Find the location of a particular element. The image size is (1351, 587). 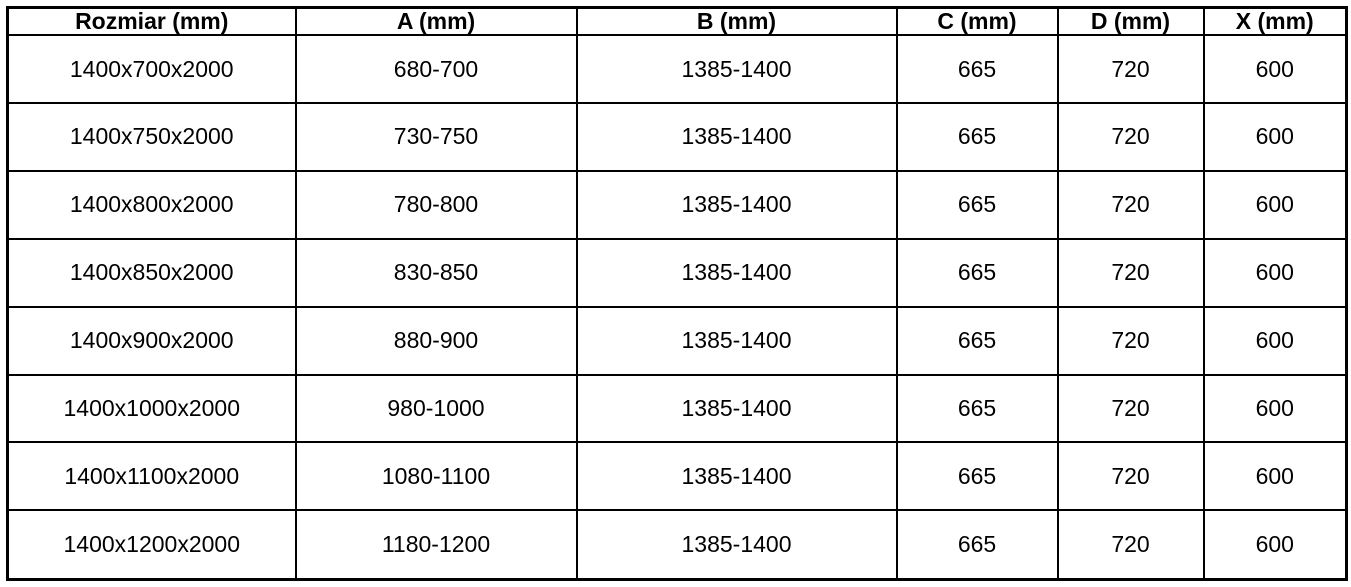

table-cell-a: 680-700 is located at coordinates (436, 69).